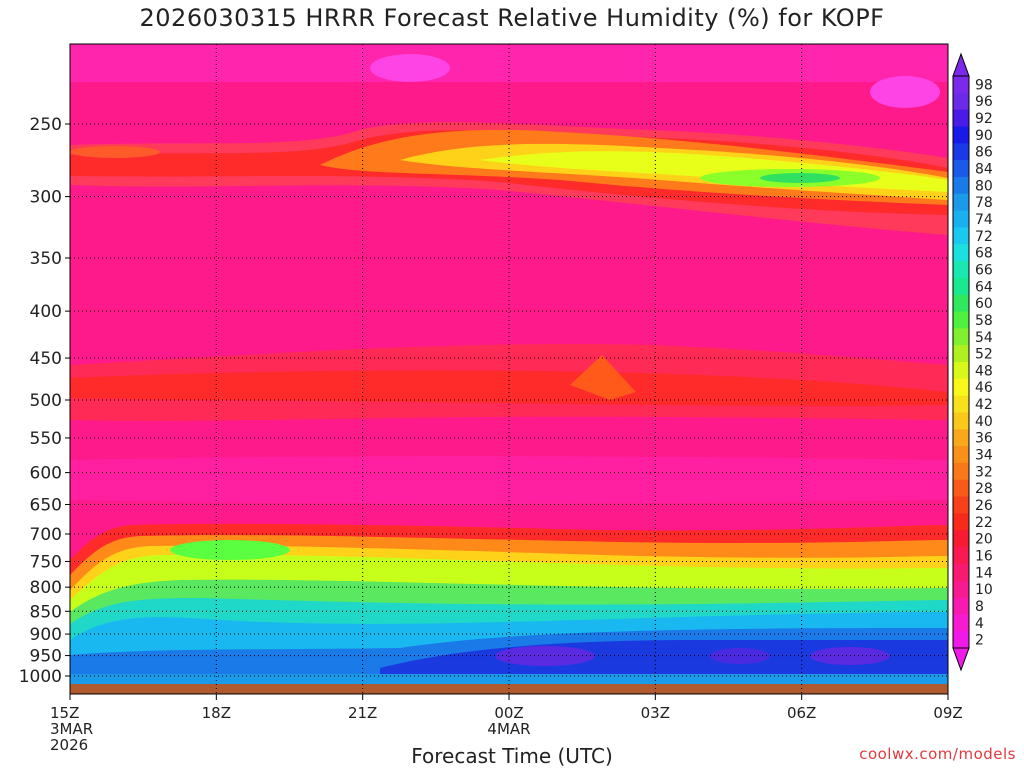  Describe the element at coordinates (46, 474) in the screenshot. I see `y-tick-label: 600` at that location.